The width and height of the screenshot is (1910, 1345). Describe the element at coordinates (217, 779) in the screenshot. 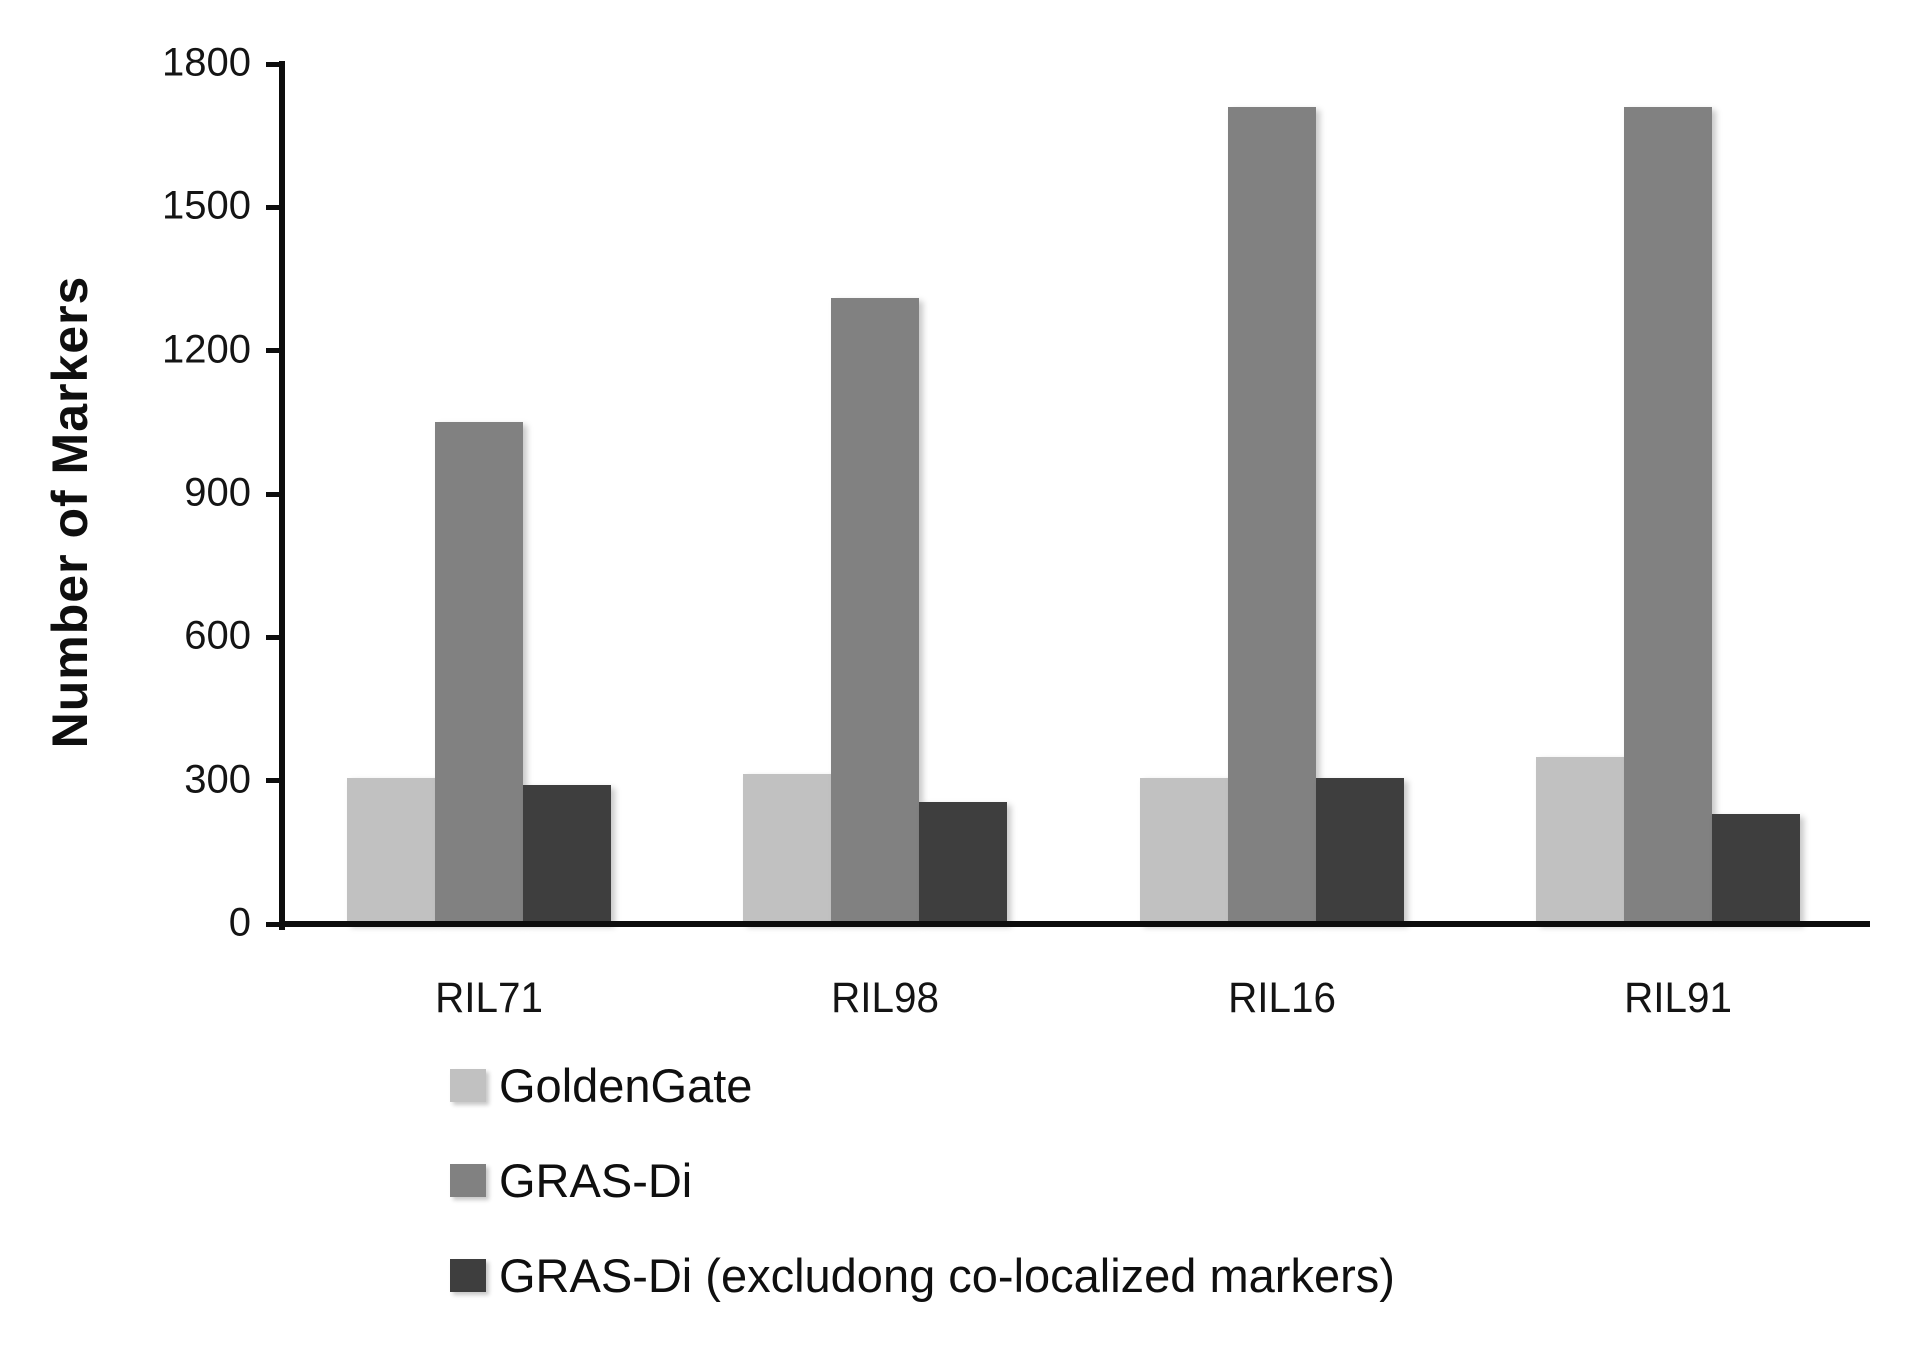

I see `y-tick-label-300: 300` at that location.